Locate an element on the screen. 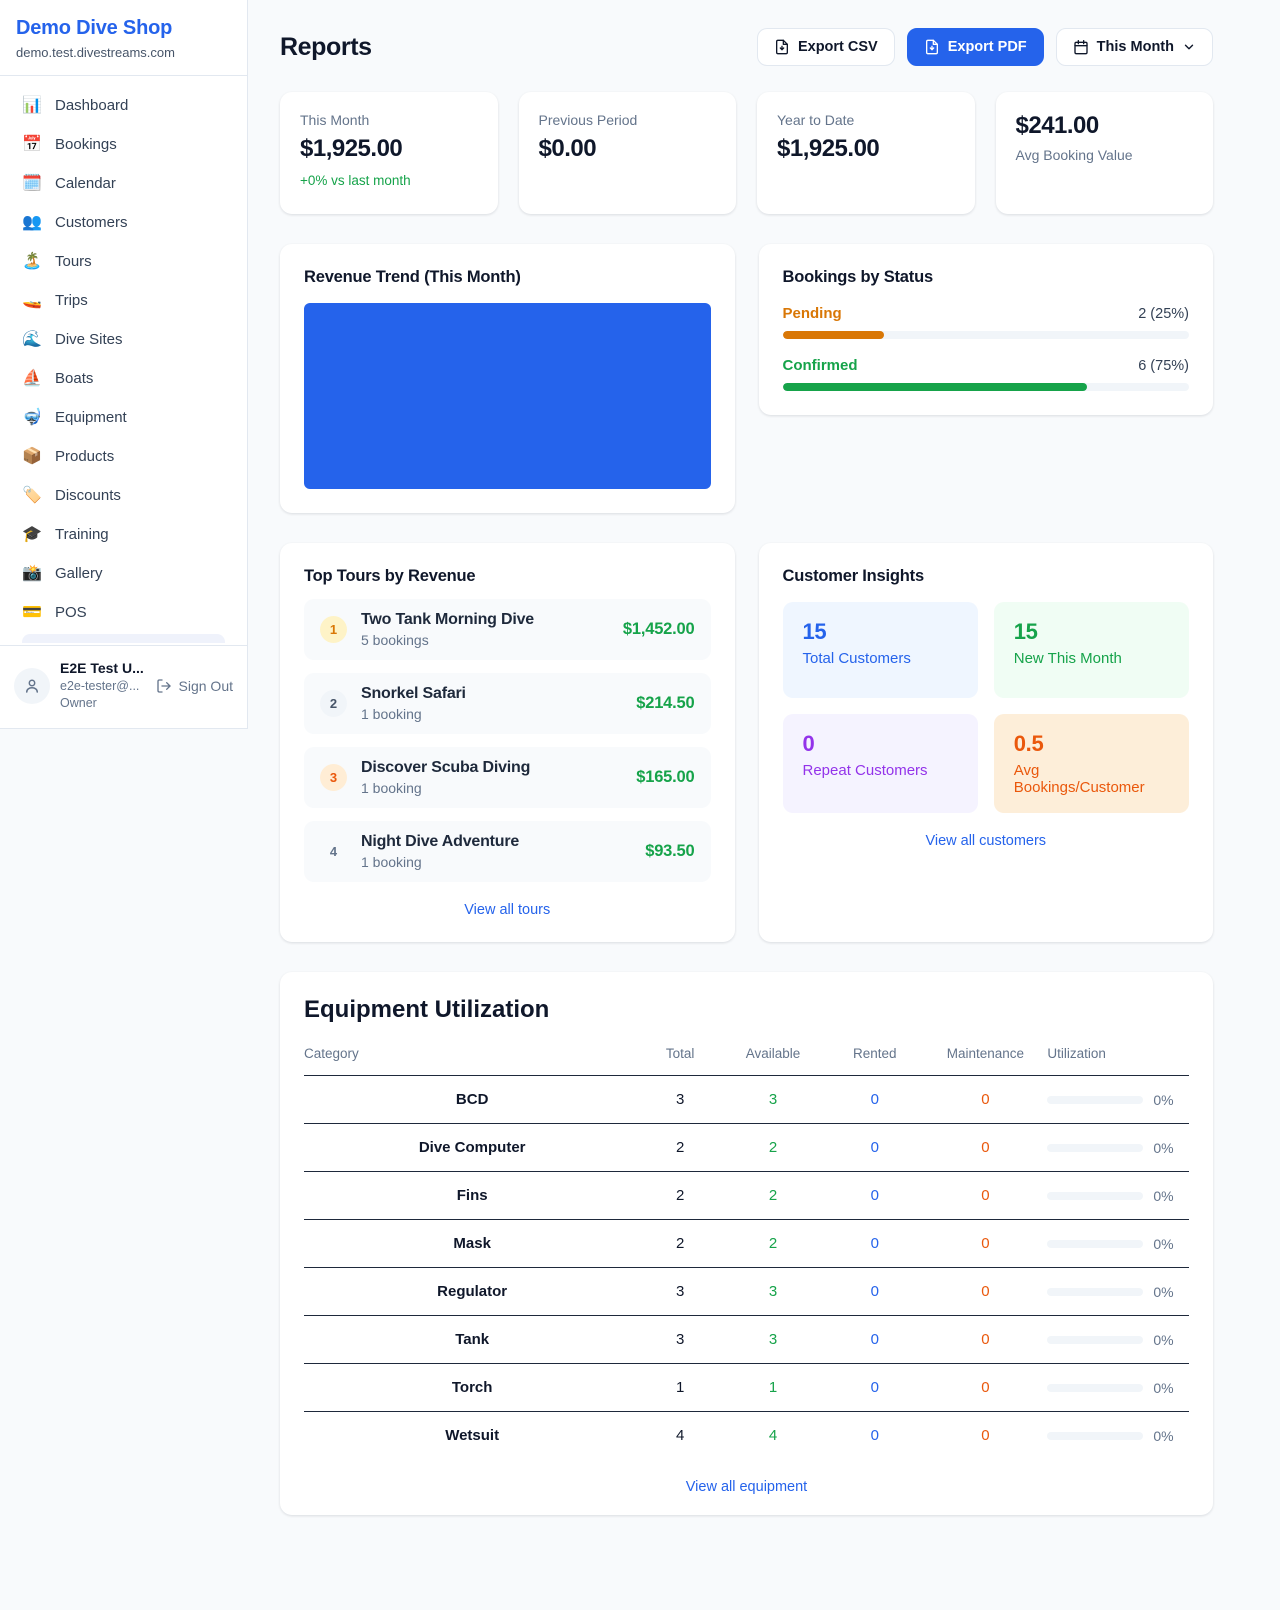 The height and width of the screenshot is (1610, 1280). stat-label: Avg Booking Value is located at coordinates (1074, 155).